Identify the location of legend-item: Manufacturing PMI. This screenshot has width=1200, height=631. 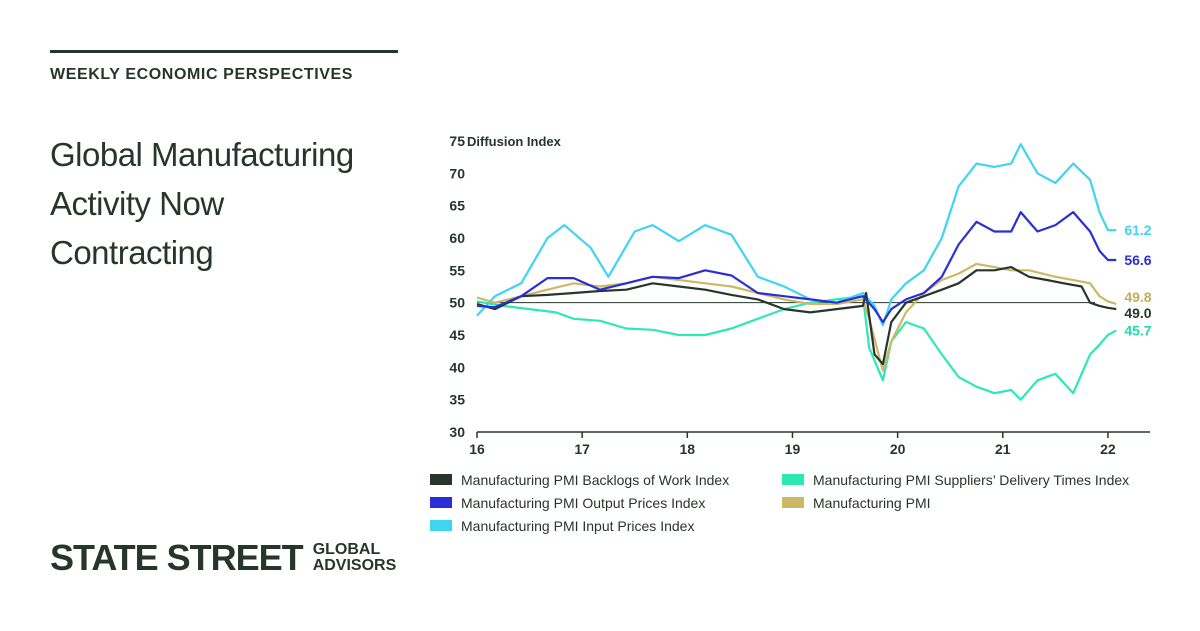
(982, 502).